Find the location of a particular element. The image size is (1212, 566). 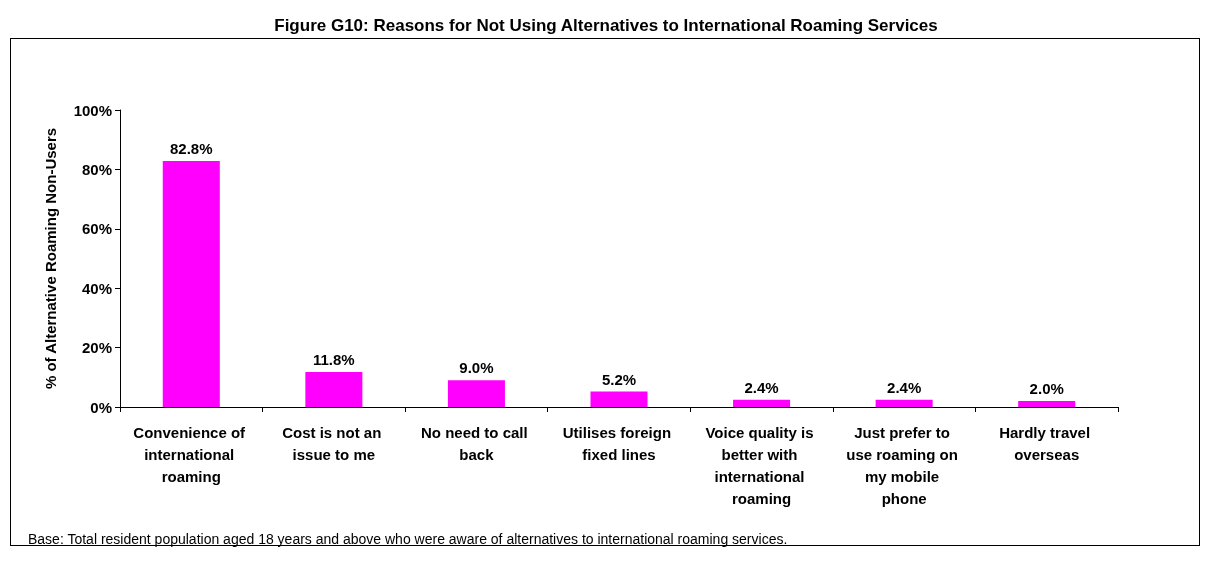

x-tick-label: Cost is not an issue to me is located at coordinates (334, 443).